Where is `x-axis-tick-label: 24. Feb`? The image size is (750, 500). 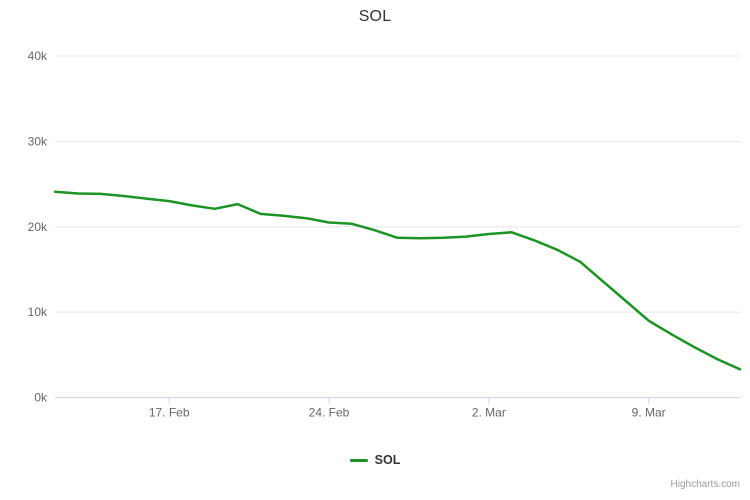
x-axis-tick-label: 24. Feb is located at coordinates (329, 413).